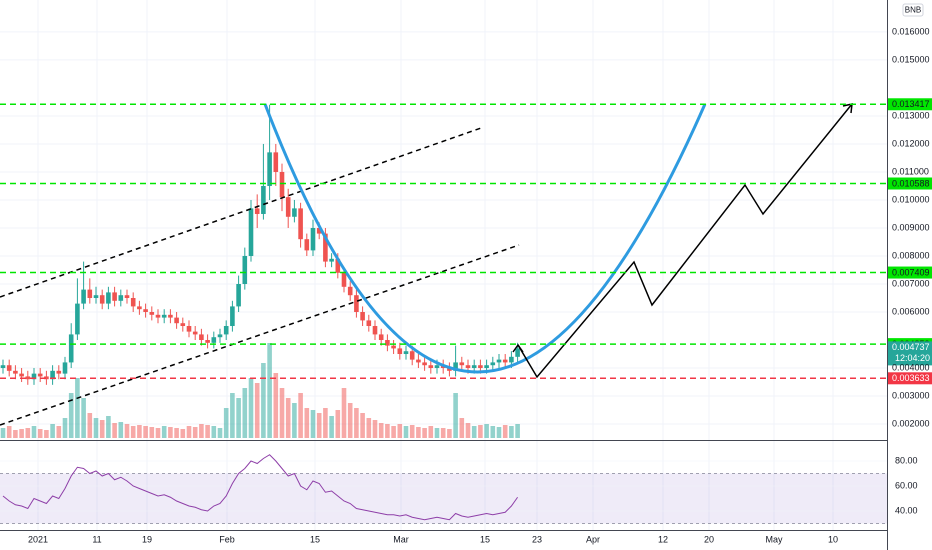 This screenshot has width=932, height=550. I want to click on rsi-tick-label: 40.00, so click(906, 510).